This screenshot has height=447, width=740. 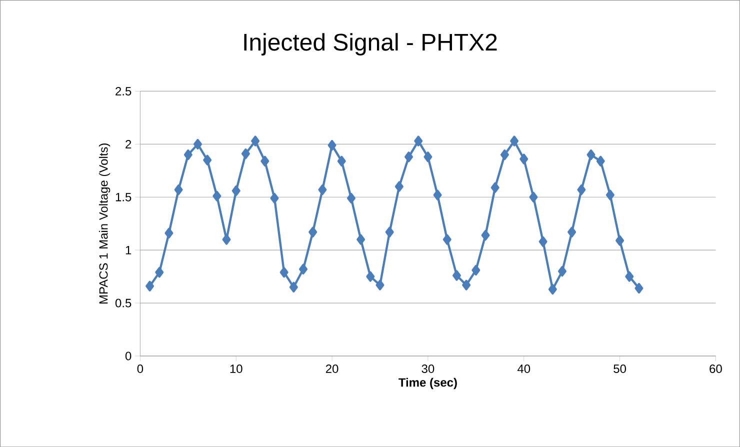 I want to click on y-tick-label: 1.5, so click(x=124, y=197).